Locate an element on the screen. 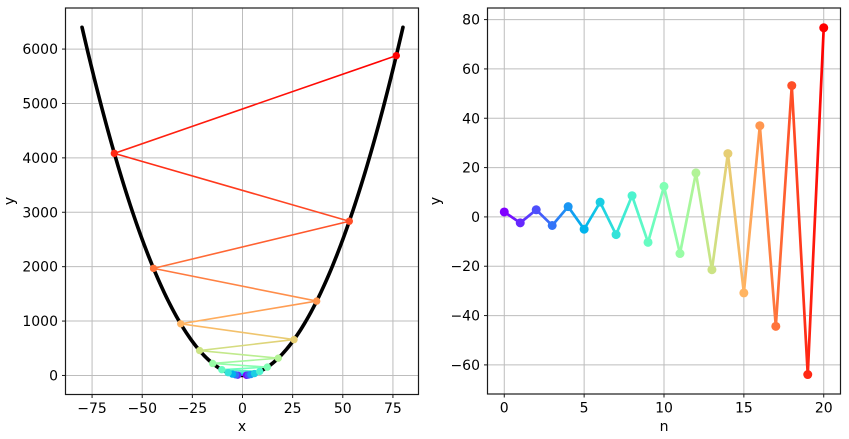  x-tick-label: 25 is located at coordinates (293, 409).